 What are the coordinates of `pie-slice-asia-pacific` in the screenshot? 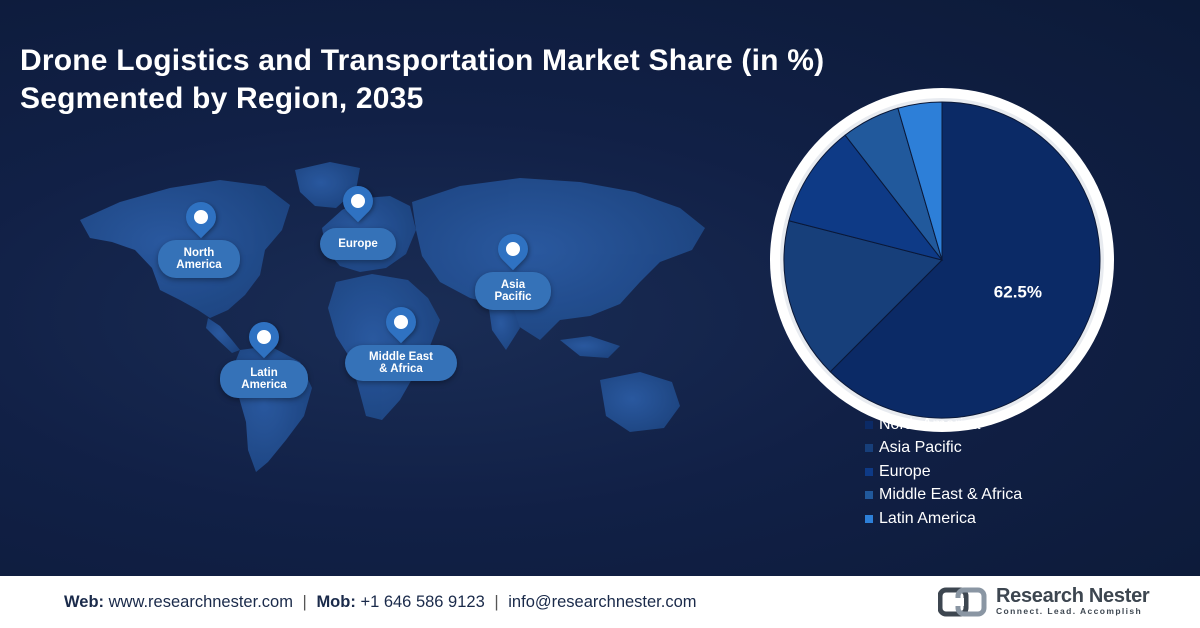 It's located at (863, 296).